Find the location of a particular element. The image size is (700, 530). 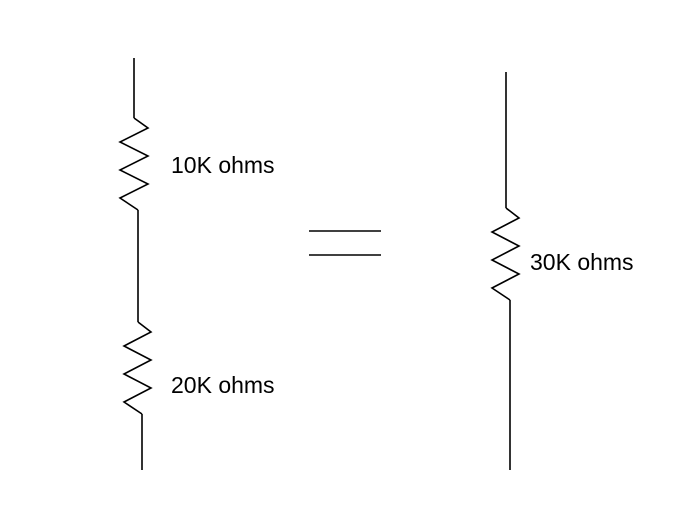

equals-sign is located at coordinates (345, 243).